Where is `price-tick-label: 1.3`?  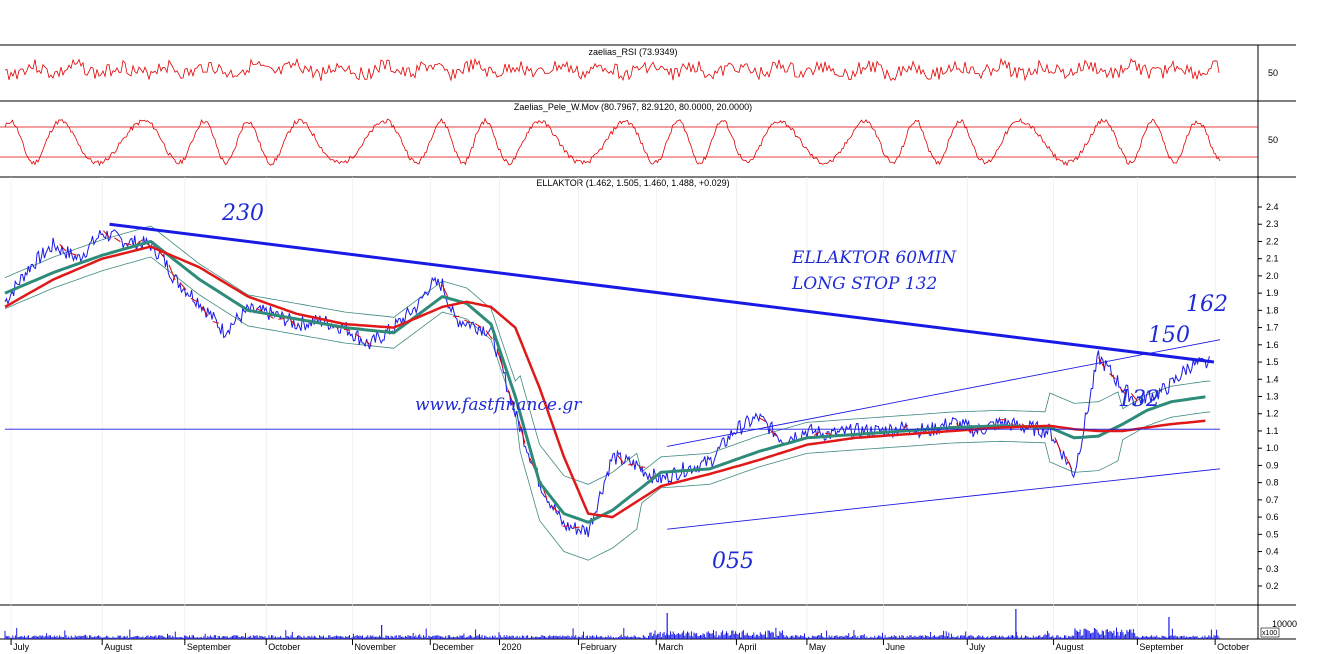 price-tick-label: 1.3 is located at coordinates (1272, 397).